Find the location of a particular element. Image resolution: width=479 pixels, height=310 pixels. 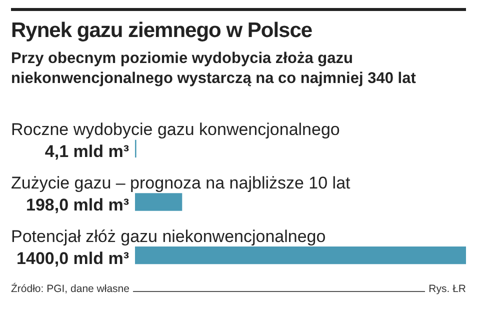

y-tick-label: Potencjał złóż gazu niekonwencjonalnego is located at coordinates (168, 236).